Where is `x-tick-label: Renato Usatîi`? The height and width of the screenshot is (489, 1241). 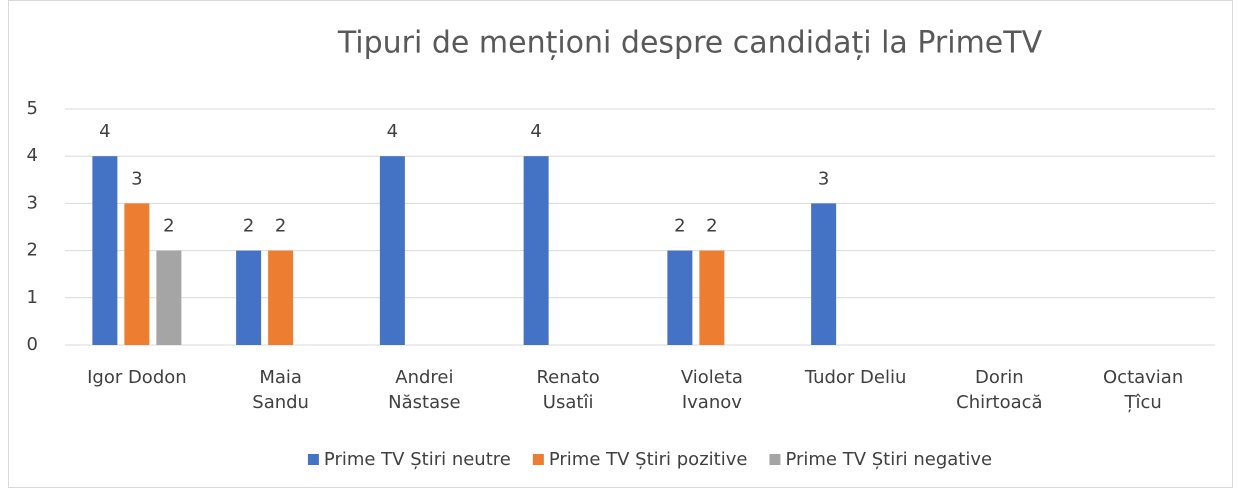 x-tick-label: Renato Usatîi is located at coordinates (567, 390).